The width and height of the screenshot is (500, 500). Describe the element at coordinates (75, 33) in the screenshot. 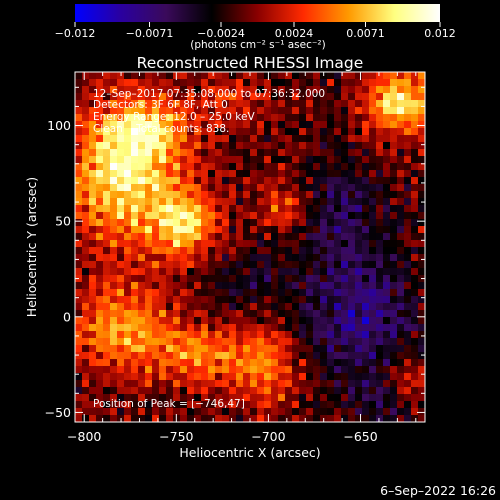

I see `colorbar-tick-label: −0.012` at that location.